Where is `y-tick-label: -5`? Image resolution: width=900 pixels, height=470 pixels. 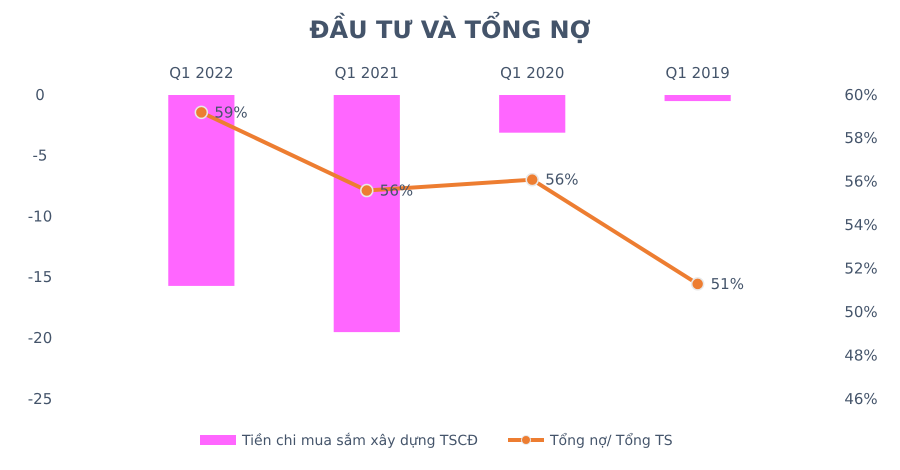 y-tick-label: -5 is located at coordinates (40, 155).